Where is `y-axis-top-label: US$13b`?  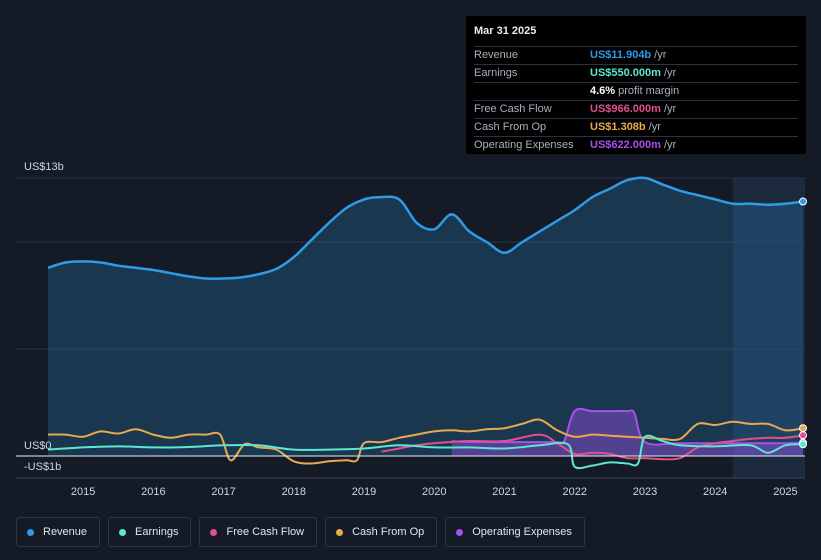 y-axis-top-label: US$13b is located at coordinates (44, 167).